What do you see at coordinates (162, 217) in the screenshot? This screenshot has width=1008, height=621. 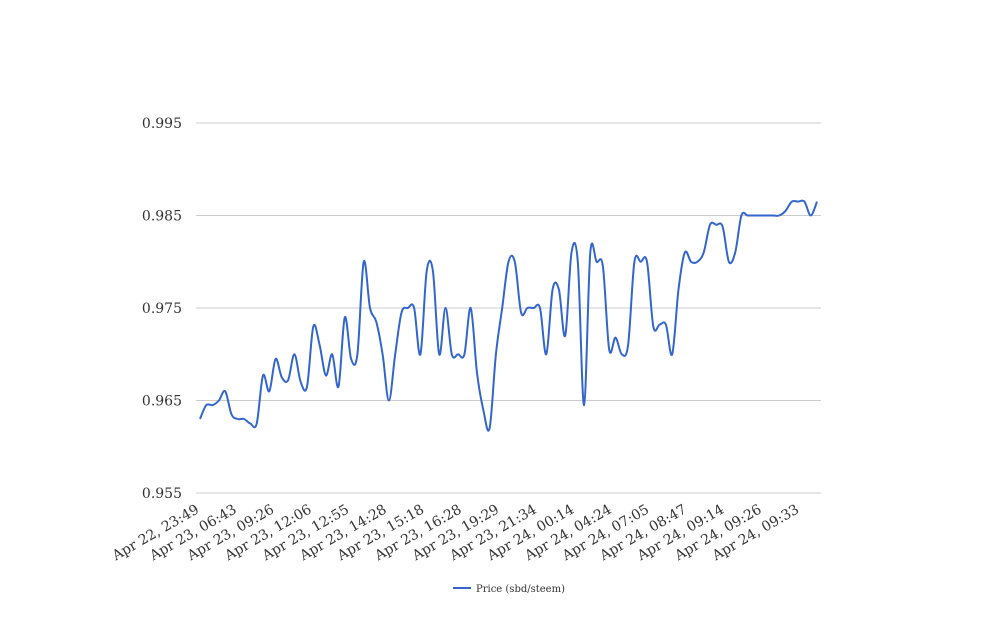 I see `y-tick-label: 0.985` at bounding box center [162, 217].